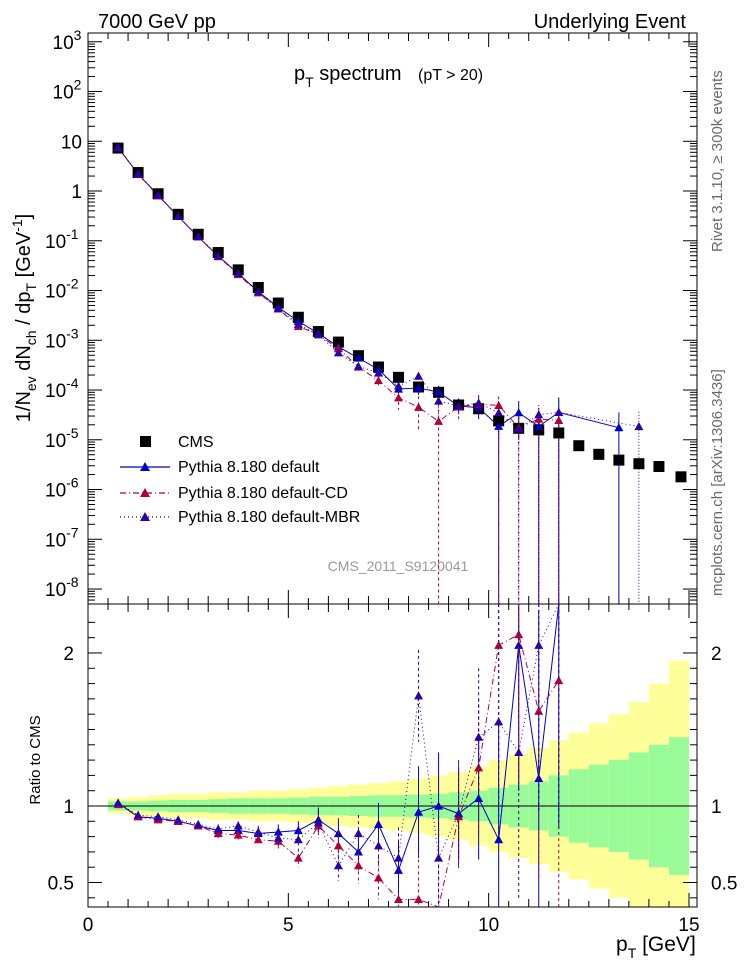 The width and height of the screenshot is (746, 972). Describe the element at coordinates (145, 492) in the screenshot. I see `legend-marker-cd` at that location.